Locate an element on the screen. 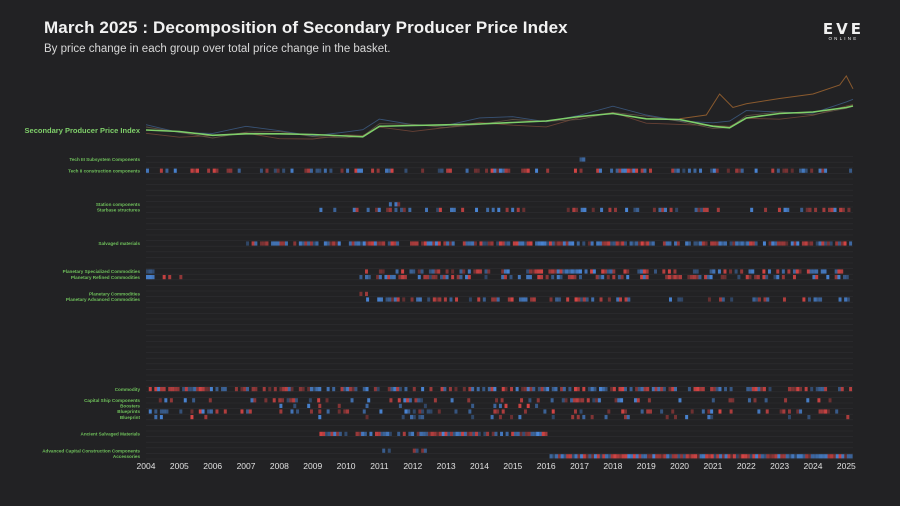 The image size is (900, 506). index-series-label: Secondary Producer Price Index is located at coordinates (83, 130).